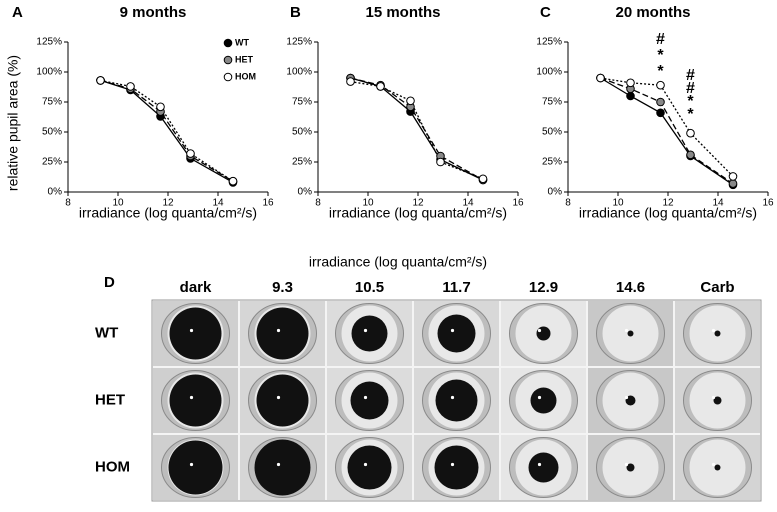  I want to click on column-label: 9.3, so click(282, 287).